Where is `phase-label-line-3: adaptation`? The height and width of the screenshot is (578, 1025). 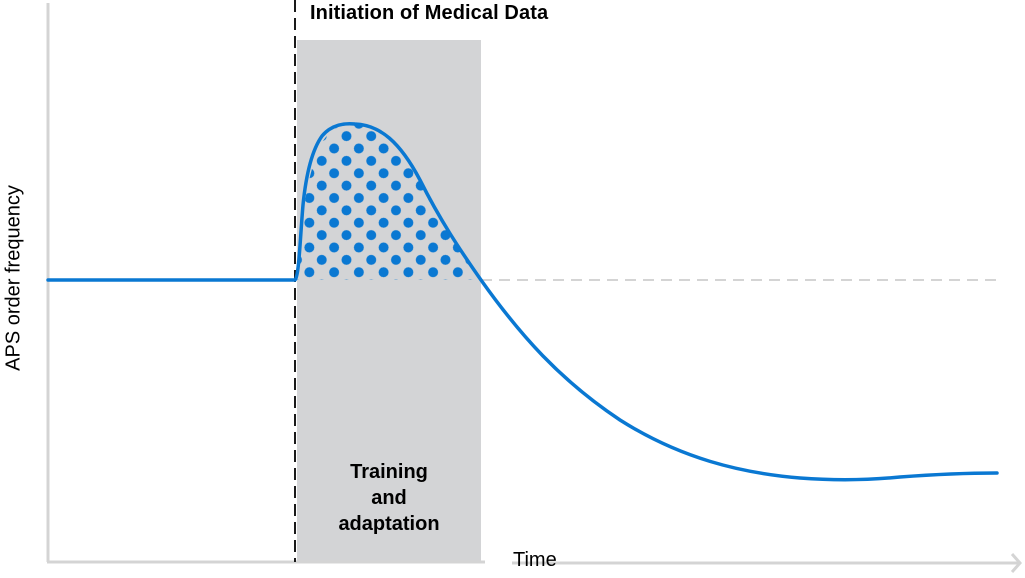
phase-label-line-3: adaptation is located at coordinates (389, 524).